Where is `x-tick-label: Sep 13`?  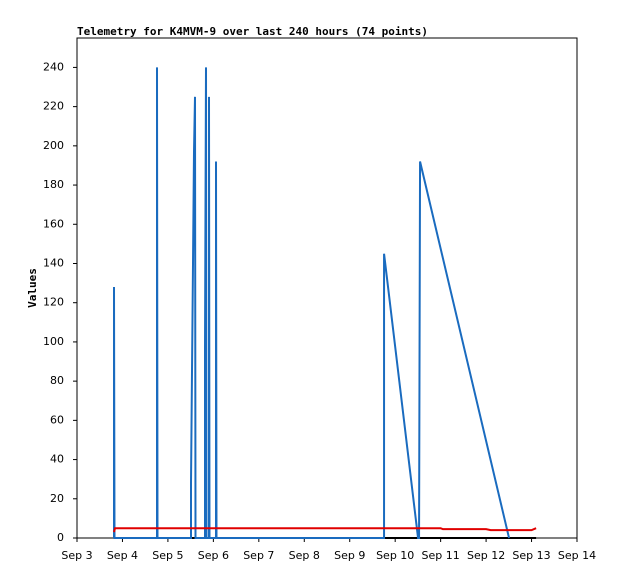 x-tick-label: Sep 13 is located at coordinates (531, 555).